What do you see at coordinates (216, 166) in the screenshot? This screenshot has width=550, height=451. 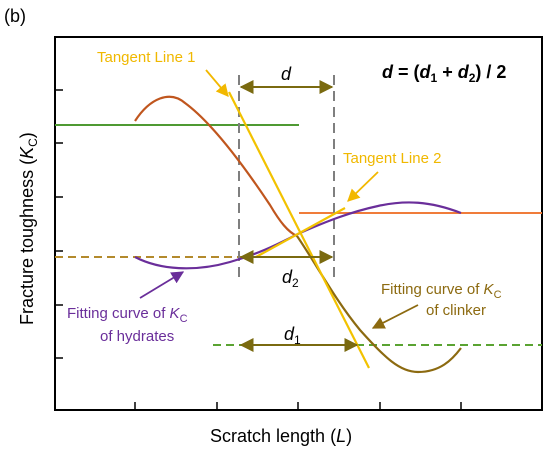 I see `clinker-fitting-curve-upper` at bounding box center [216, 166].